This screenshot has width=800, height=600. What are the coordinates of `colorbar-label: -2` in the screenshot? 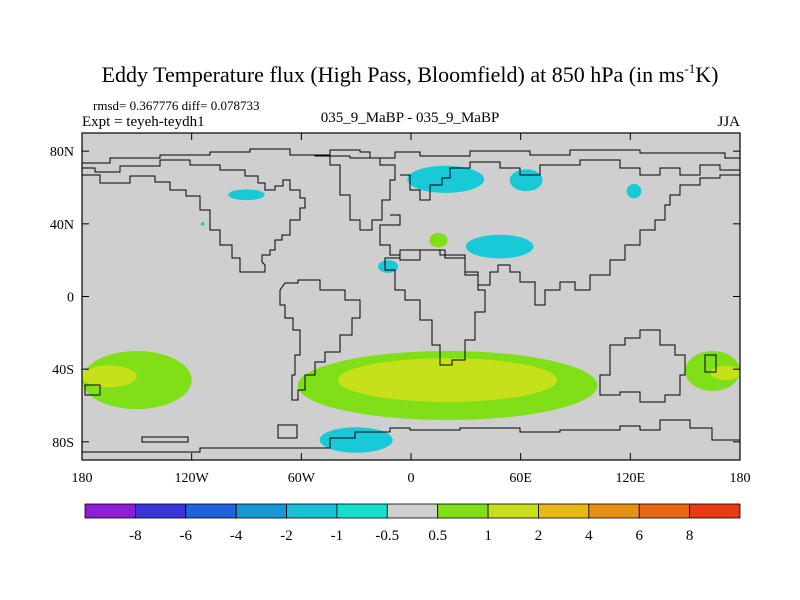 It's located at (286, 536).